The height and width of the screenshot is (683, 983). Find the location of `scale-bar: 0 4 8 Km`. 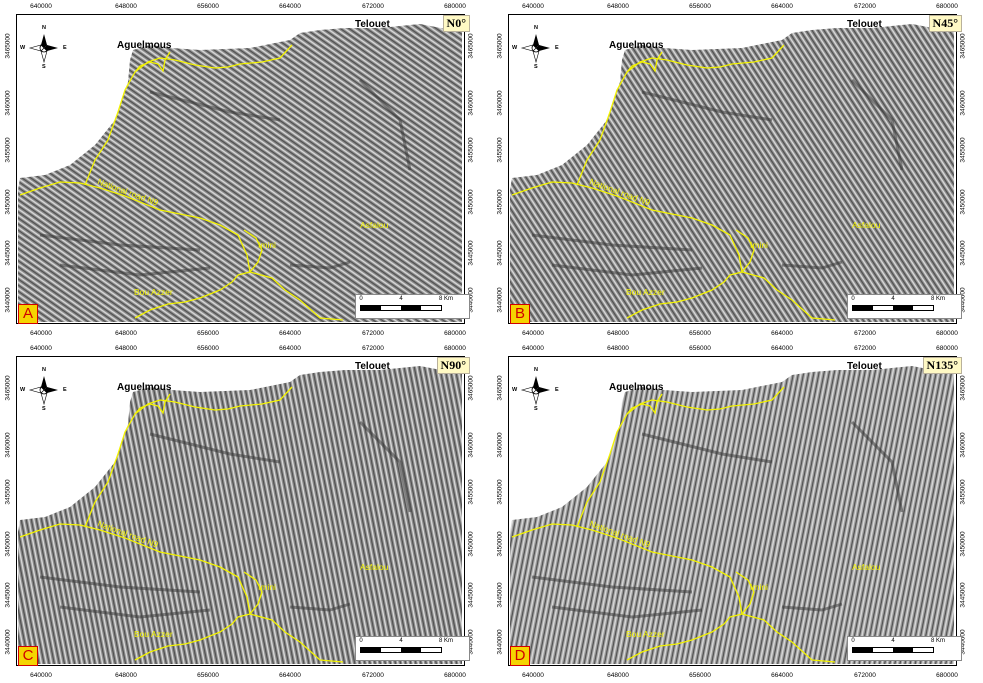

scale-bar: 0 4 8 Km is located at coordinates (412, 306).